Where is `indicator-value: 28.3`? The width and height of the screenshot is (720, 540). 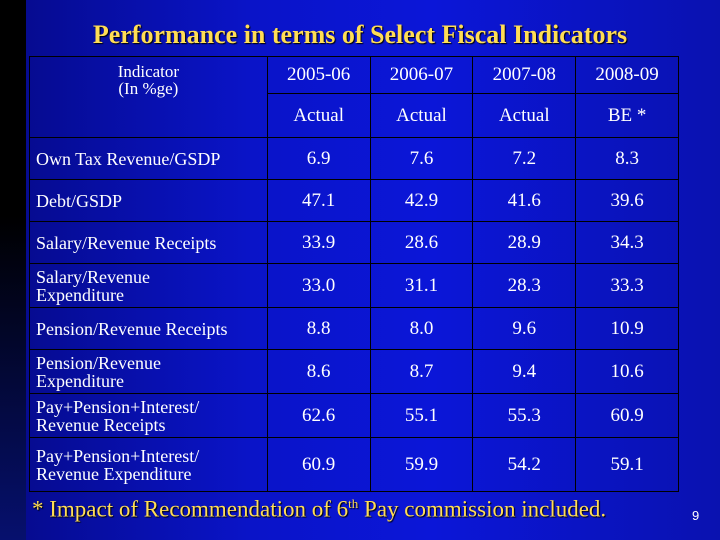 indicator-value: 28.3 is located at coordinates (524, 285).